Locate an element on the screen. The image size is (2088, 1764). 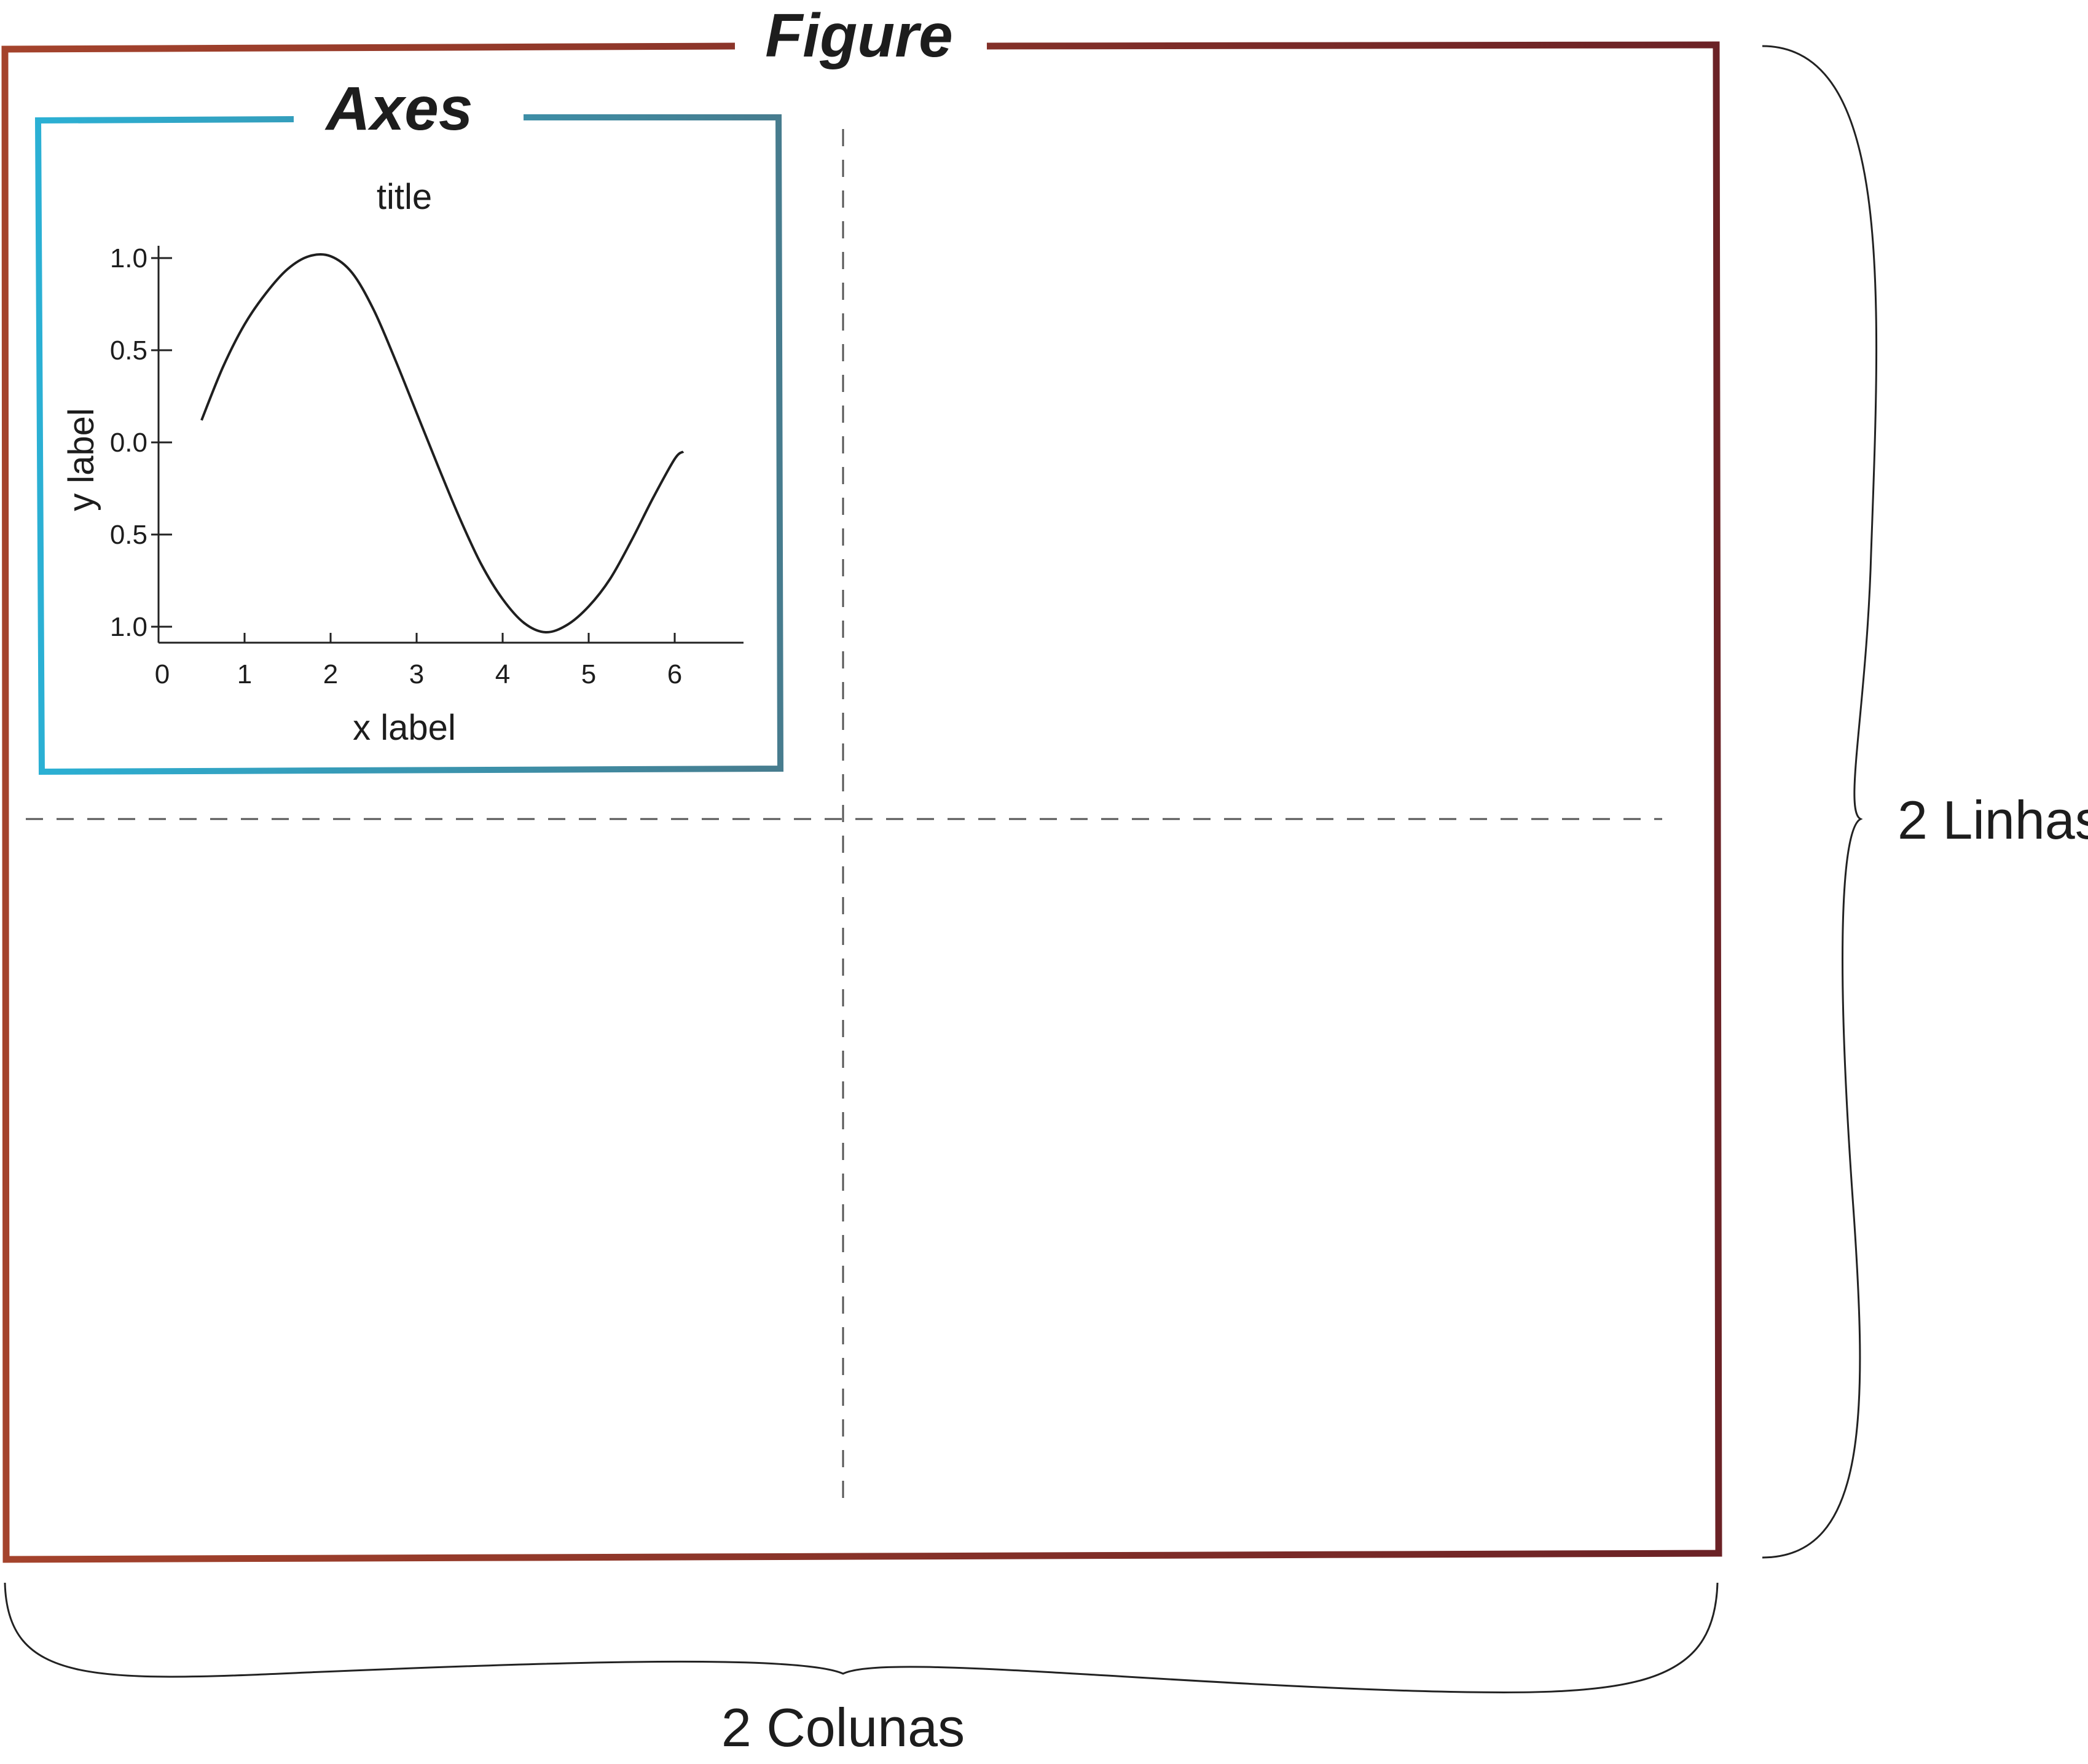
y-ticks: 1.0 0.5 0.0 0.5 1.0 is located at coordinates (141, 442).